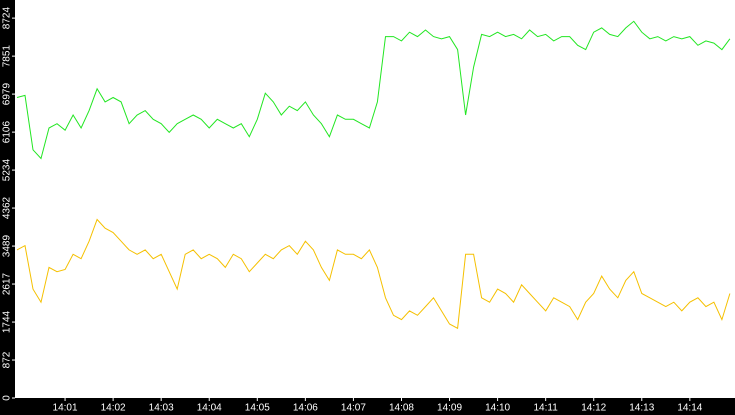 The image size is (735, 415). Describe the element at coordinates (641, 408) in the screenshot. I see `x-tick-label: 14:13` at that location.